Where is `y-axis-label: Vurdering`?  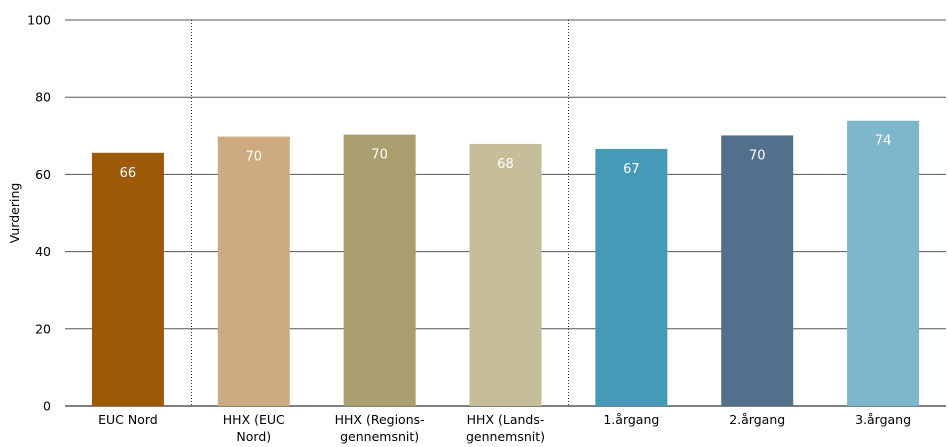 y-axis-label: Vurdering is located at coordinates (14, 213).